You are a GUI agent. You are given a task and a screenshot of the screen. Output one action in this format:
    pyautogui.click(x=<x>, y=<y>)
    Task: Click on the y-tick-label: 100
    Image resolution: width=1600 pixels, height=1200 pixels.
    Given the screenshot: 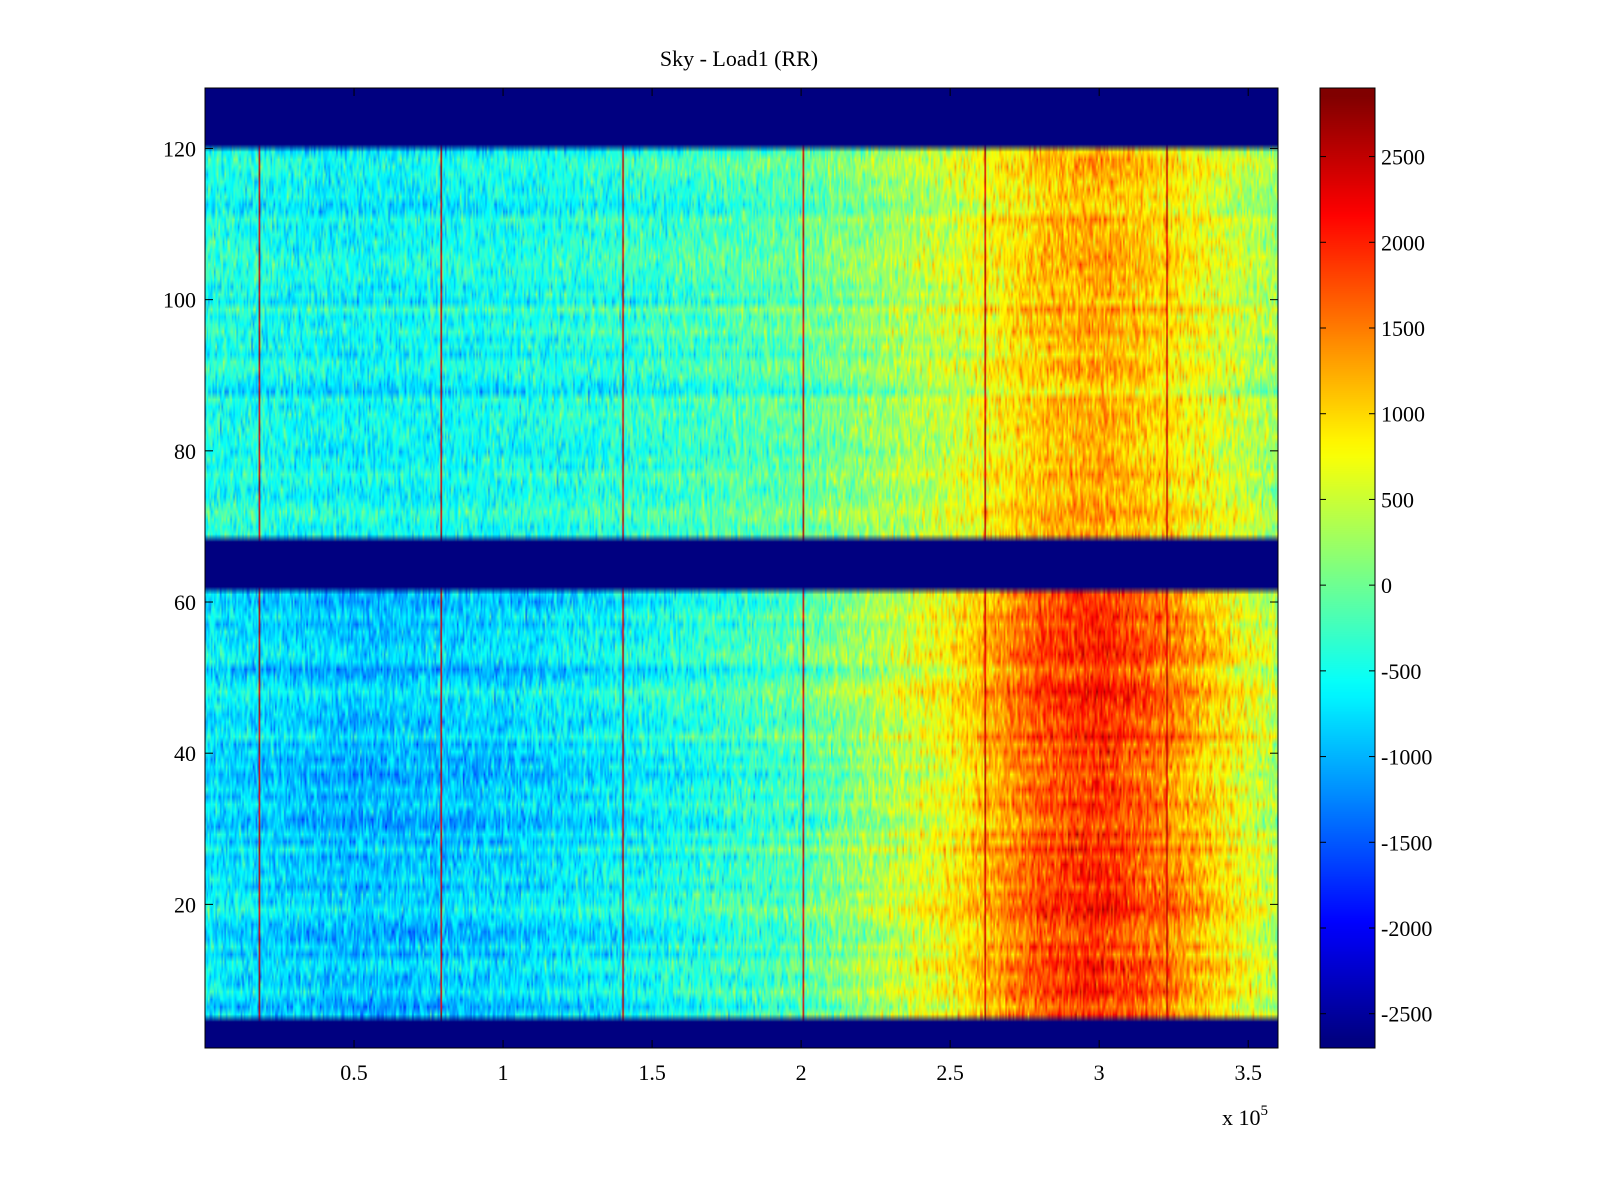 What is the action you would take?
    pyautogui.click(x=179, y=300)
    